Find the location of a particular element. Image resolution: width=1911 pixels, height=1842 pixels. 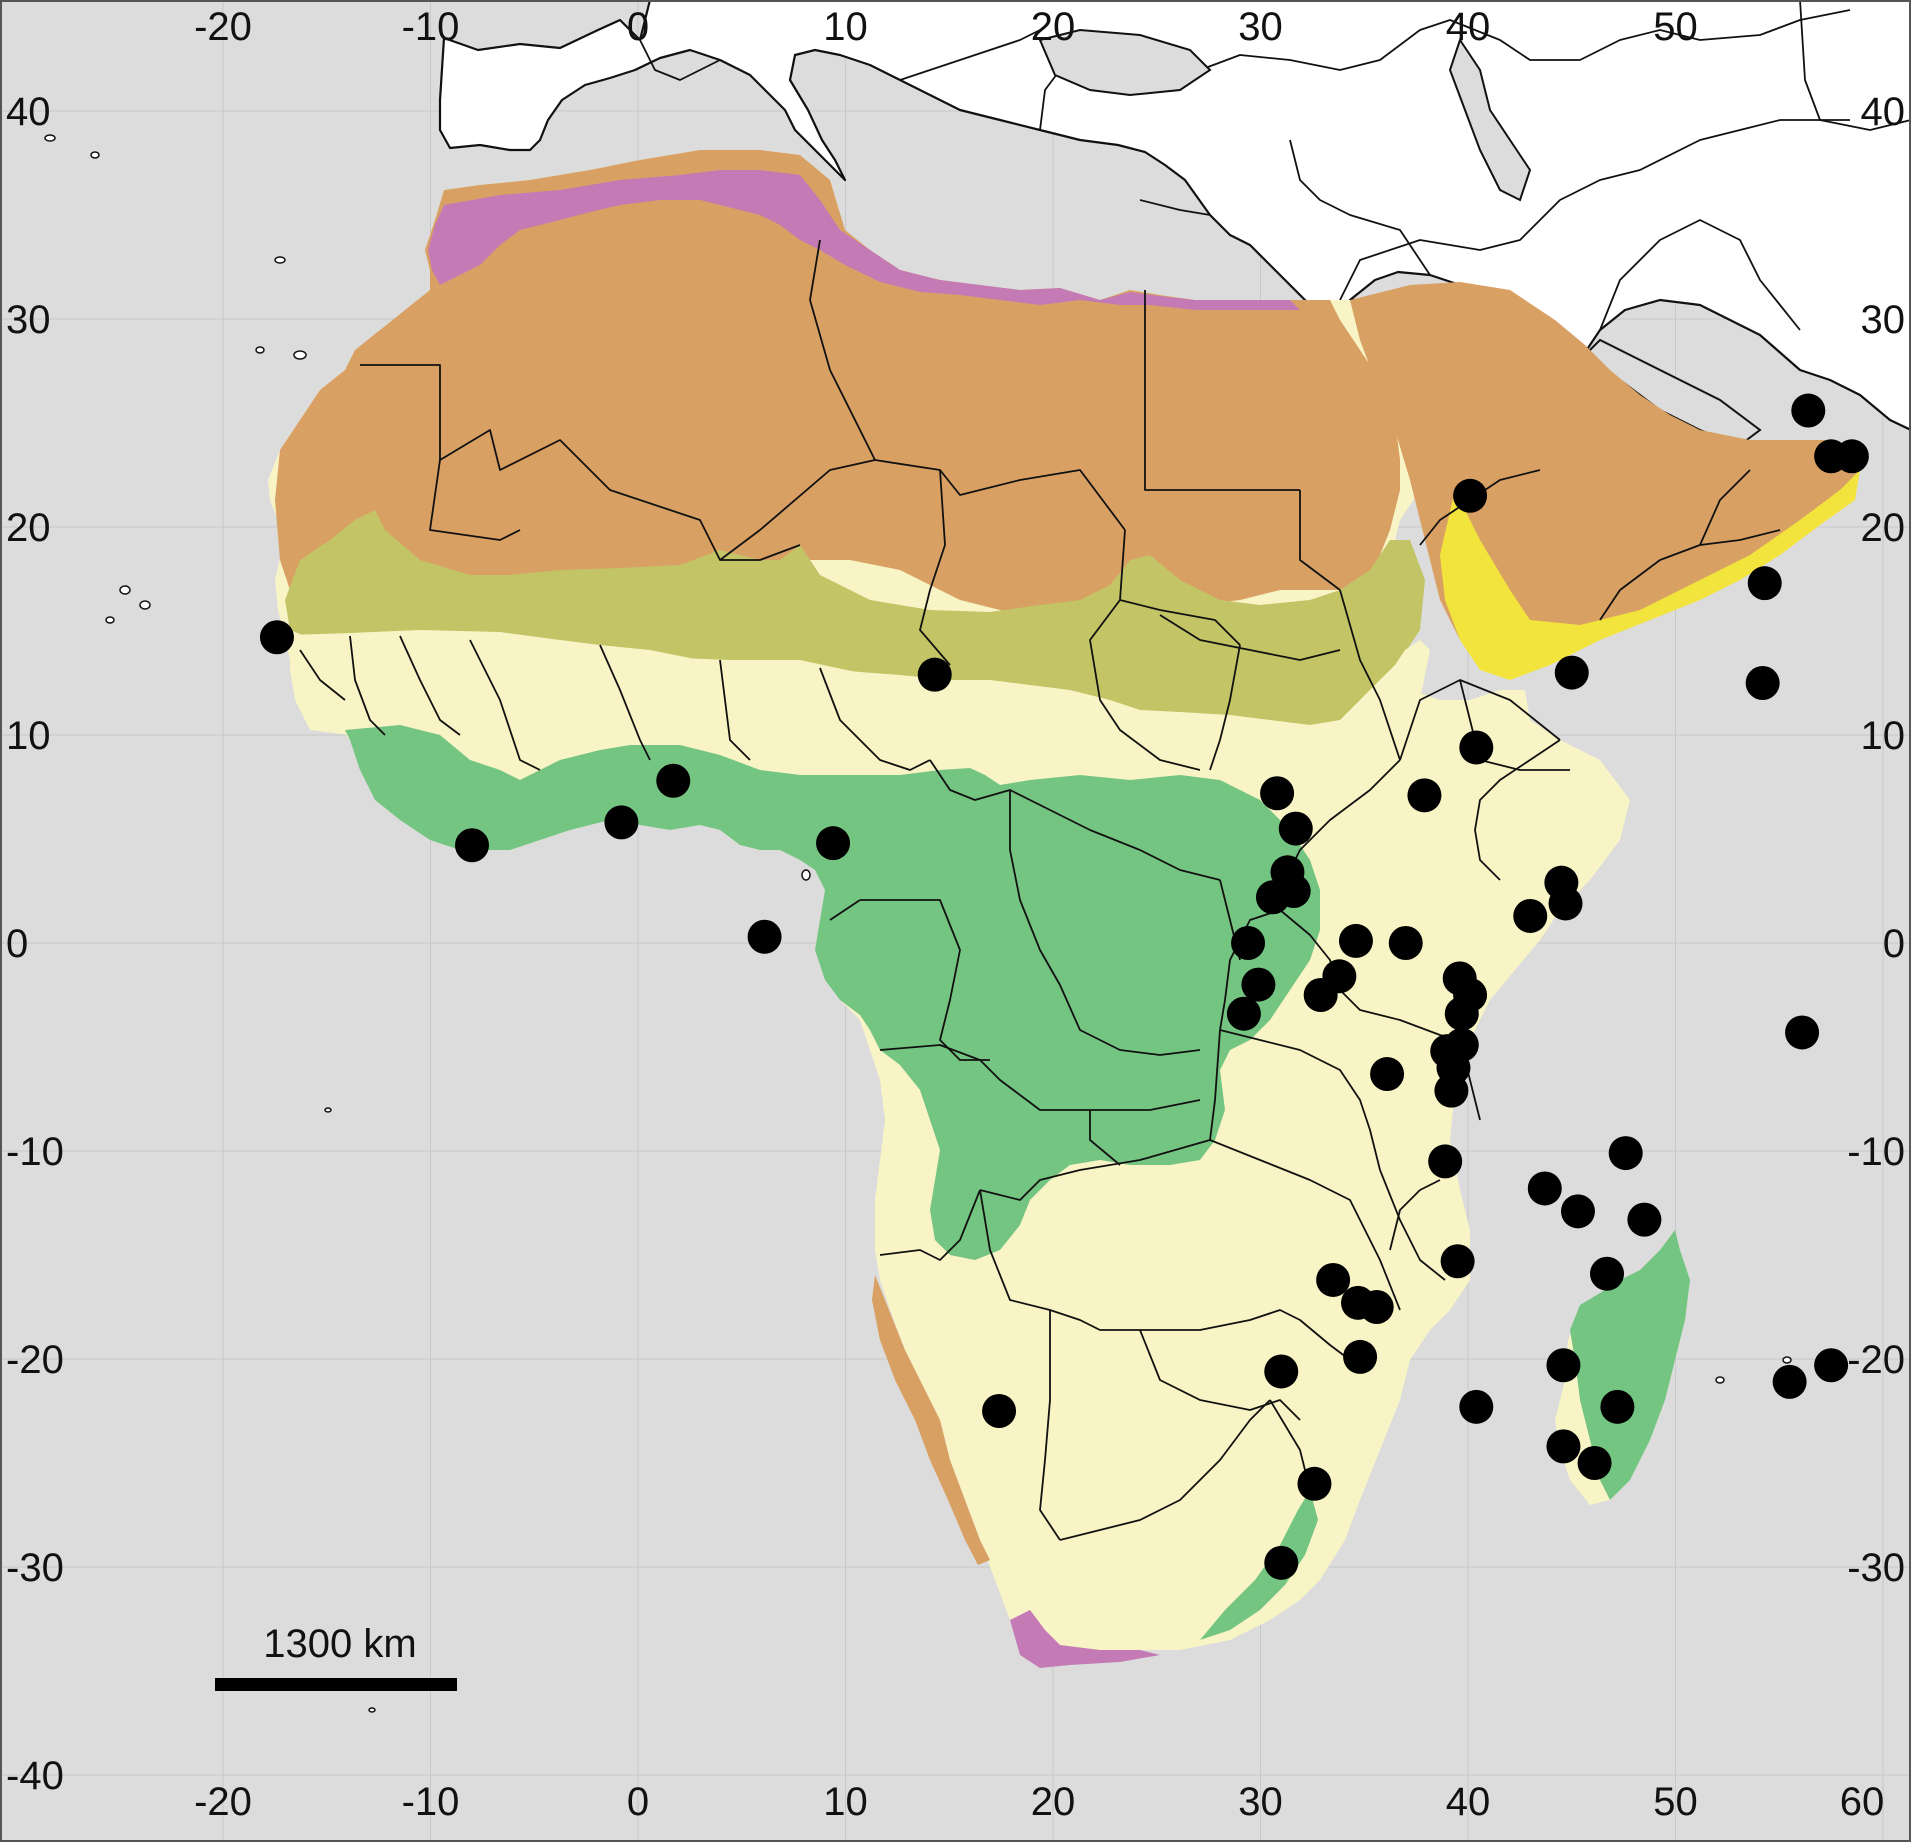

savanna-north-band is located at coordinates (860, 710).